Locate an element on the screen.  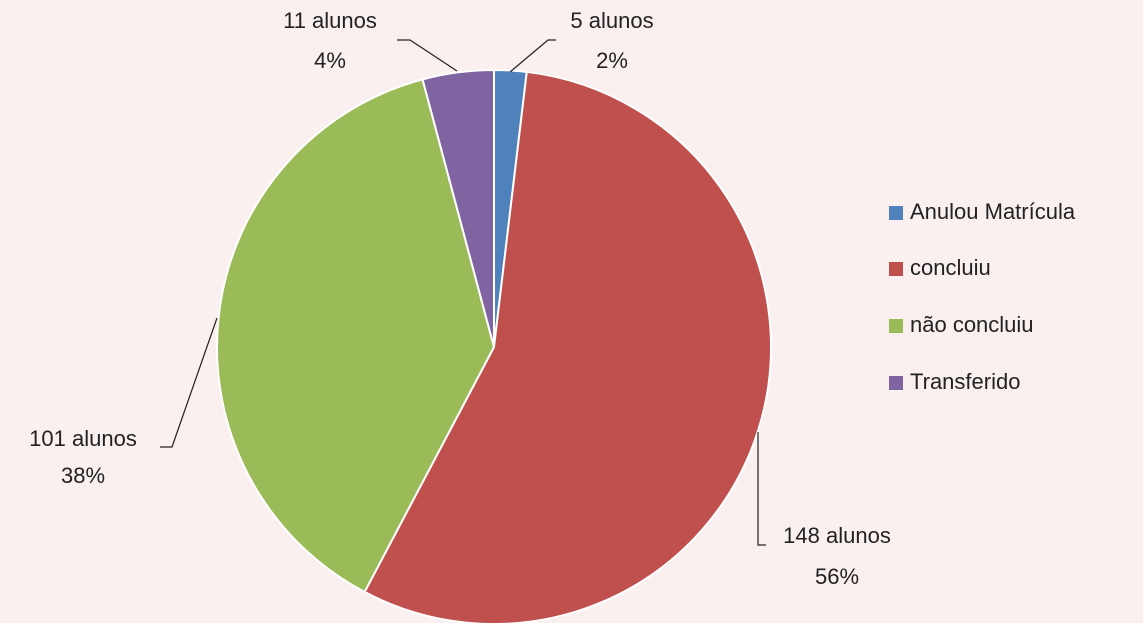
percent-label: 2% is located at coordinates (612, 60).